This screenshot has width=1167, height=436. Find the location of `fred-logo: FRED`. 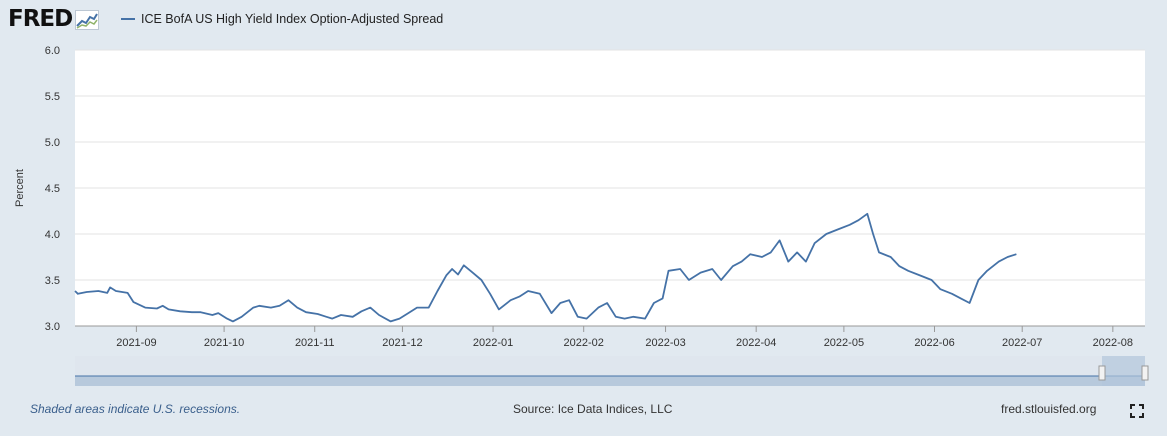

fred-logo: FRED is located at coordinates (54, 19).